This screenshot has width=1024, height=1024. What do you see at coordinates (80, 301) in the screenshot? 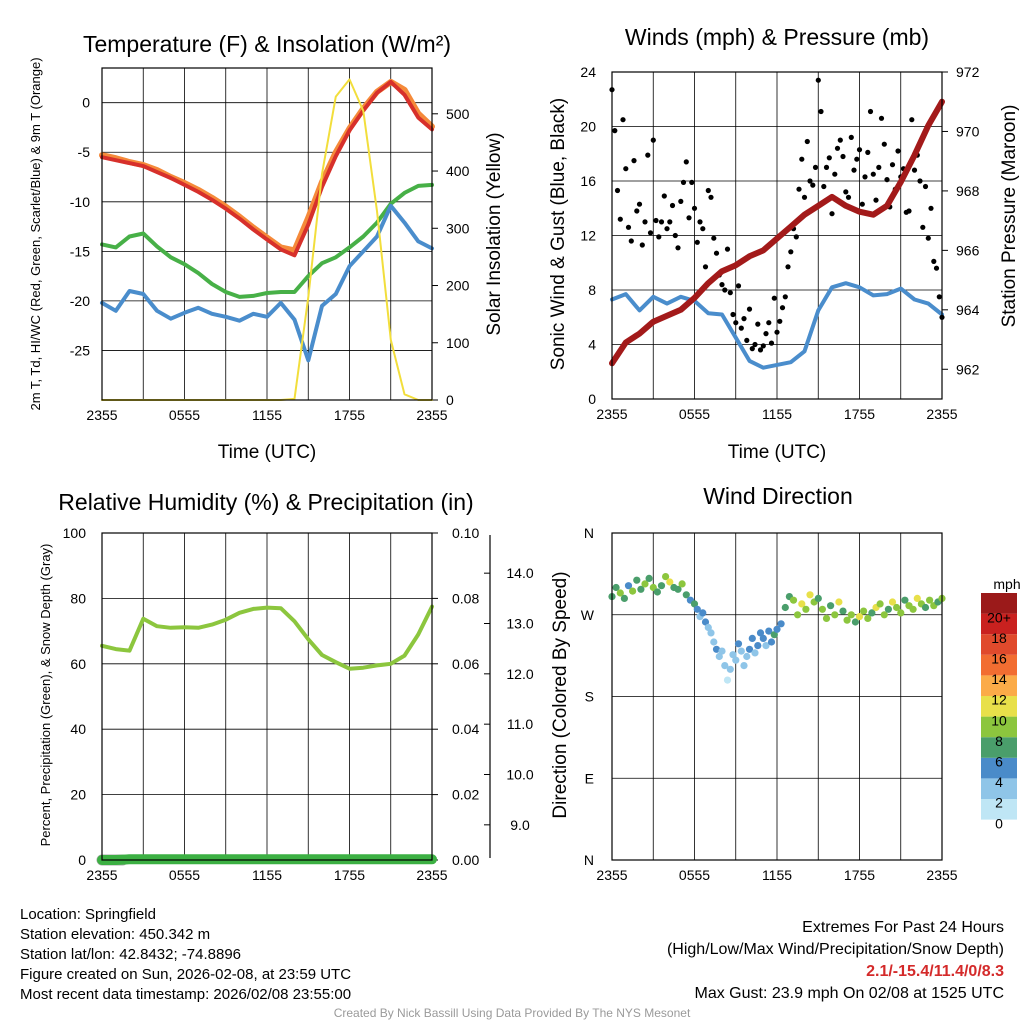
I see `temp-y-tick: -20` at bounding box center [80, 301].